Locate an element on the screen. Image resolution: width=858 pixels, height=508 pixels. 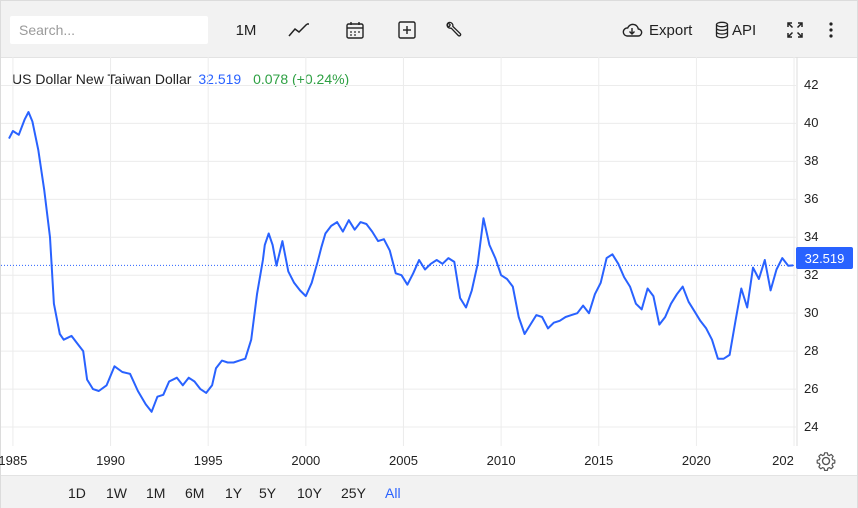
y-tick-label: 36 is located at coordinates (811, 199).